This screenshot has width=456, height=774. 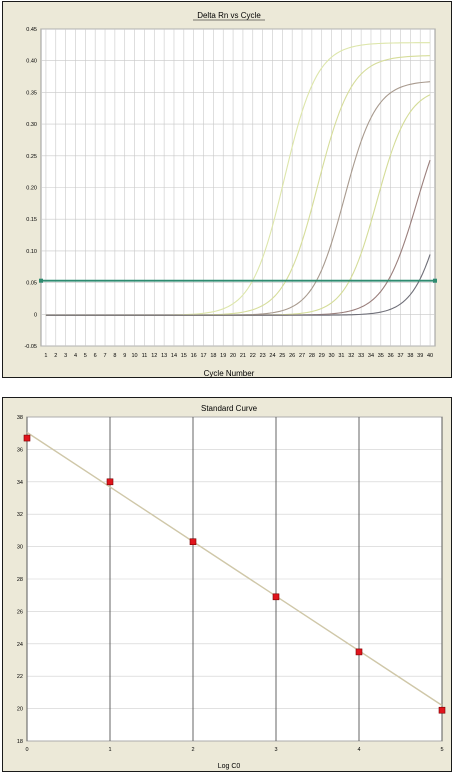 What do you see at coordinates (35, 315) in the screenshot?
I see `y-tick-label: 0` at bounding box center [35, 315].